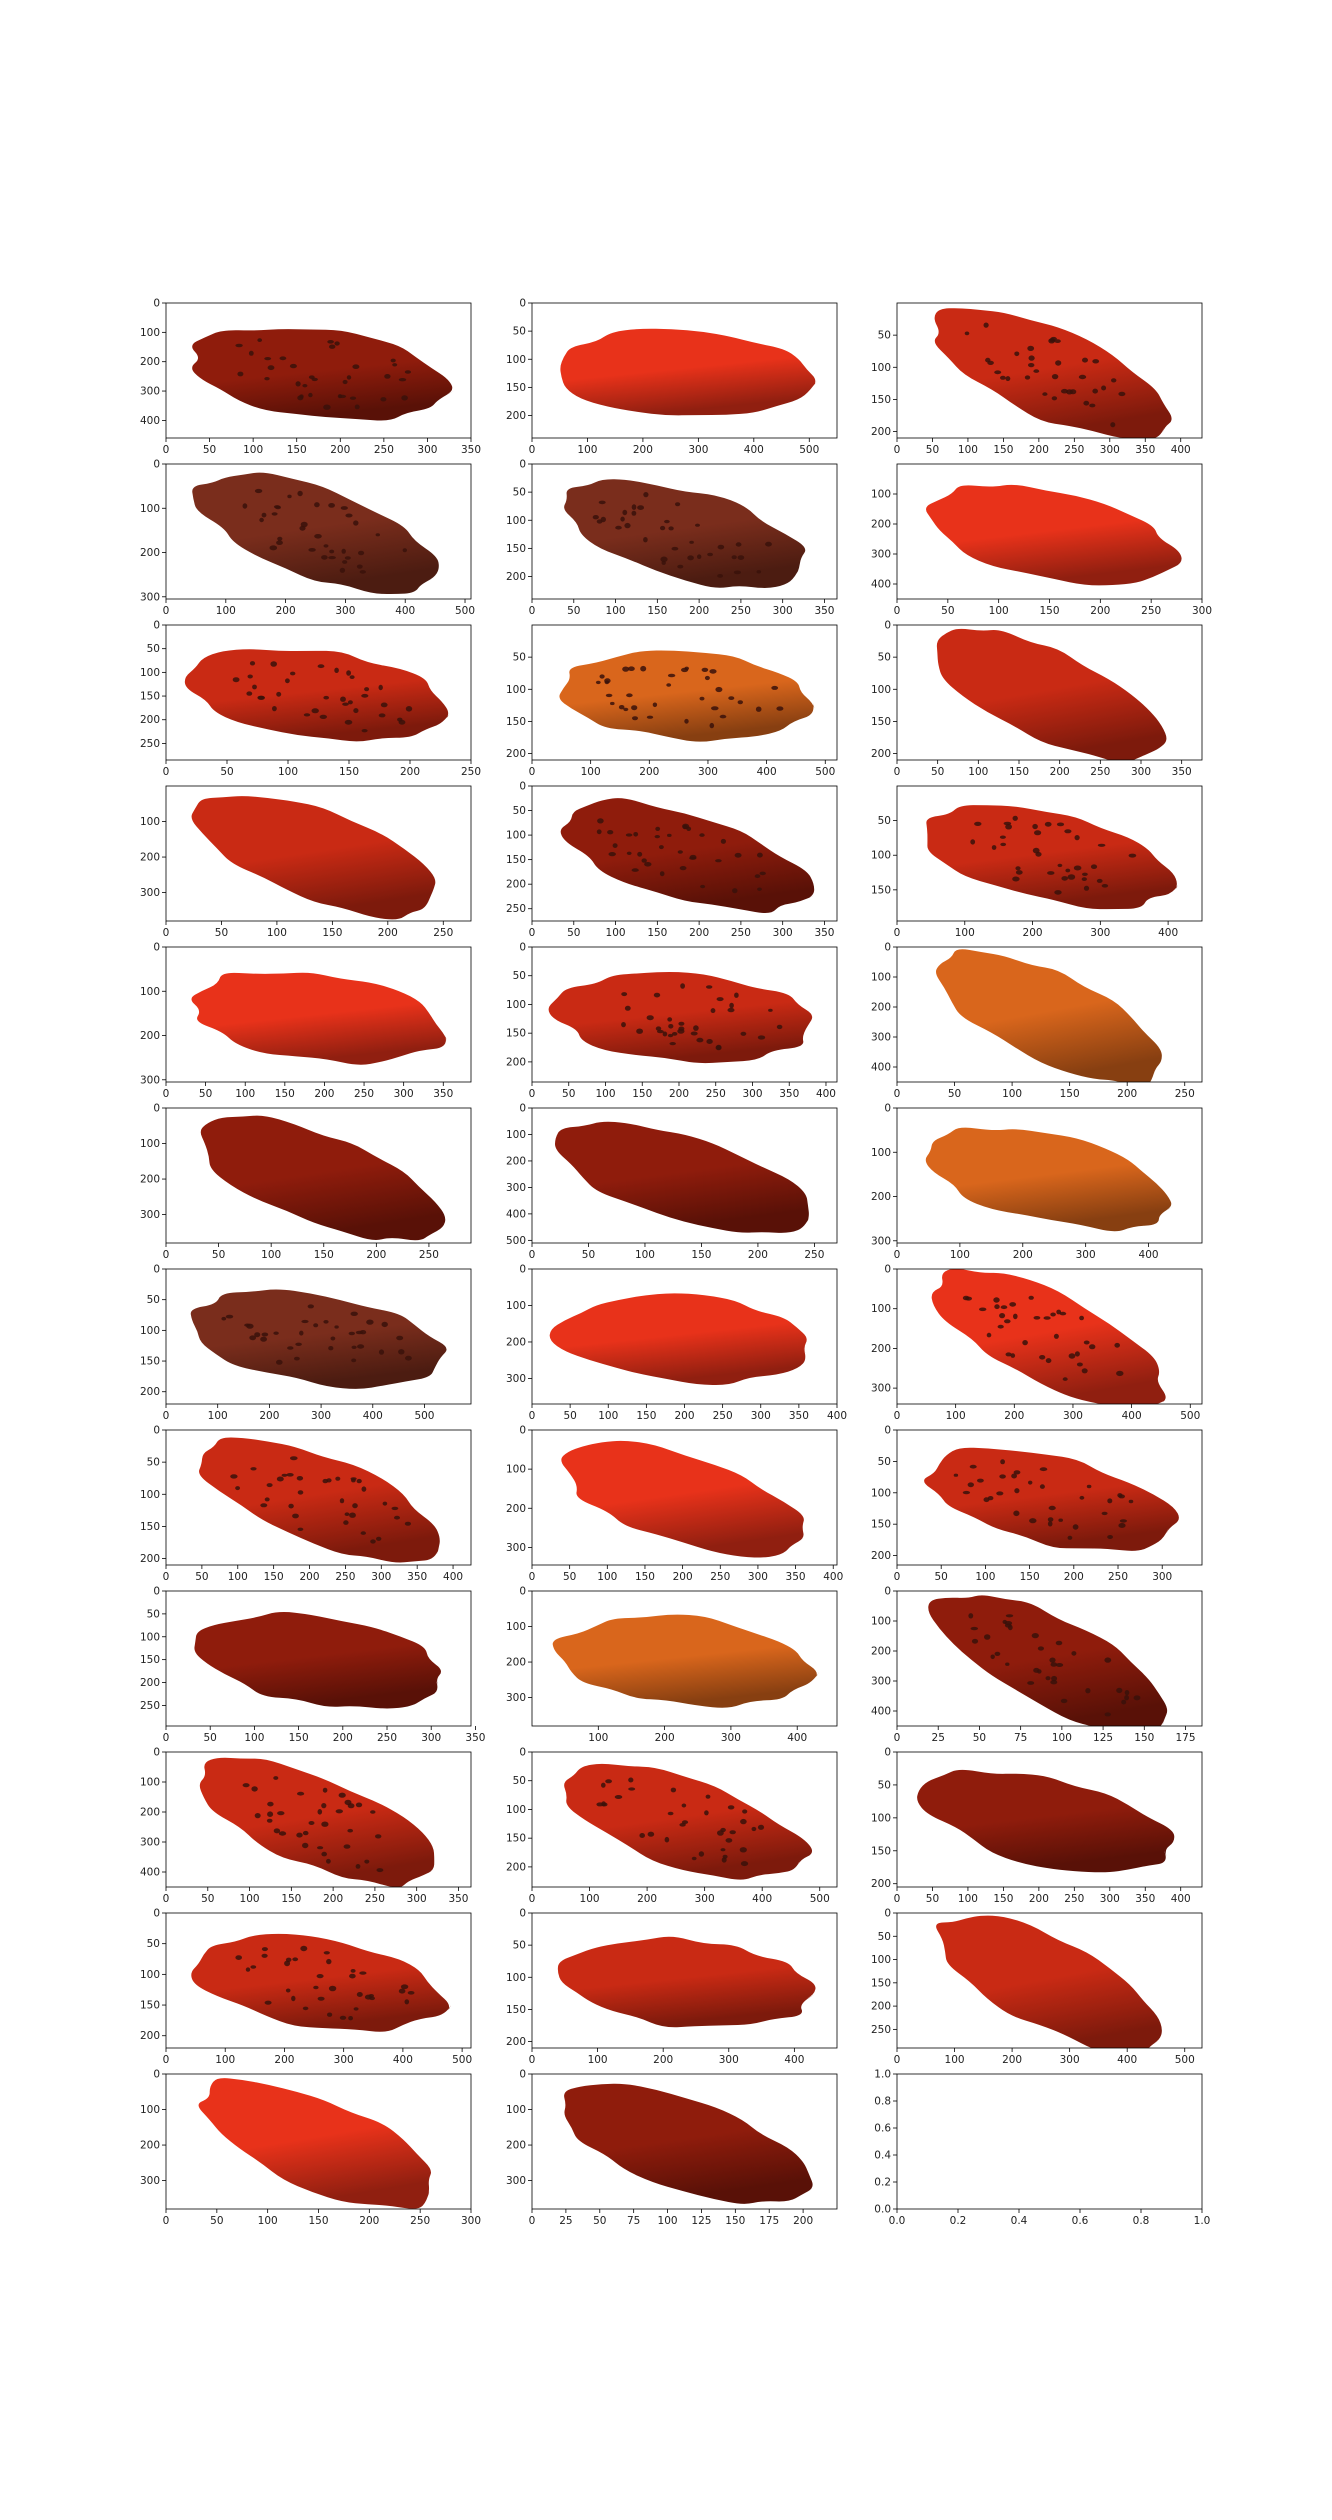 The width and height of the screenshot is (1332, 2520). I want to click on panel-31: 0 100 200 300 400 500 0 50 100 150 200, so click(306, 1987).